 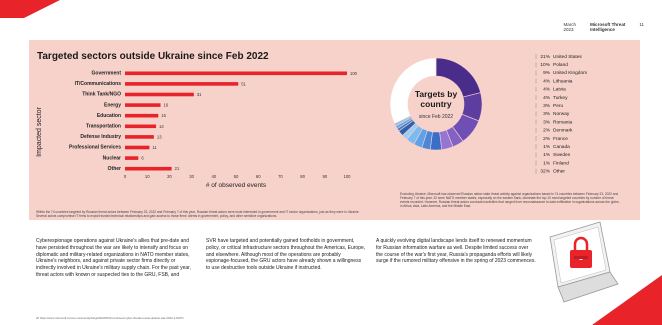 What do you see at coordinates (436, 94) in the screenshot?
I see `donut-title-line1: Targets by` at bounding box center [436, 94].